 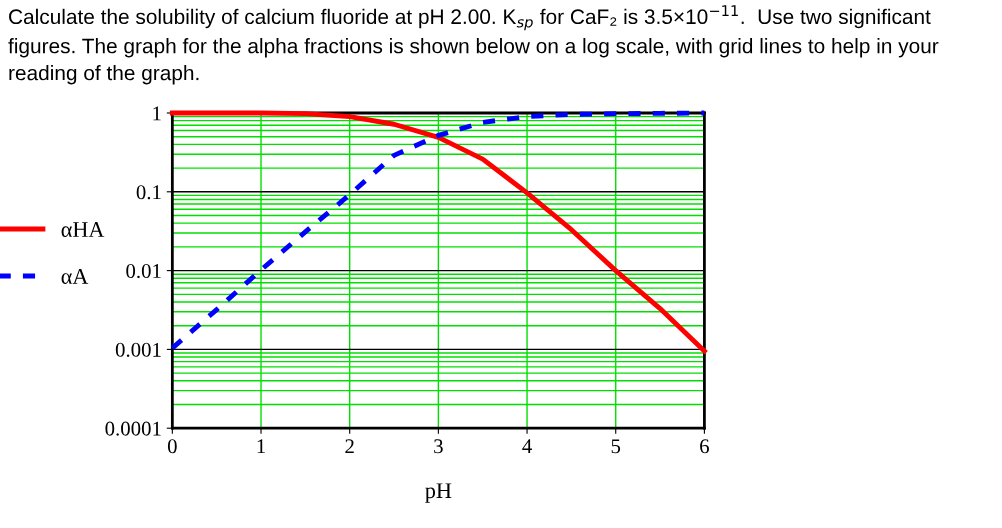 What do you see at coordinates (527, 446) in the screenshot?
I see `x-tick-label: 4` at bounding box center [527, 446].